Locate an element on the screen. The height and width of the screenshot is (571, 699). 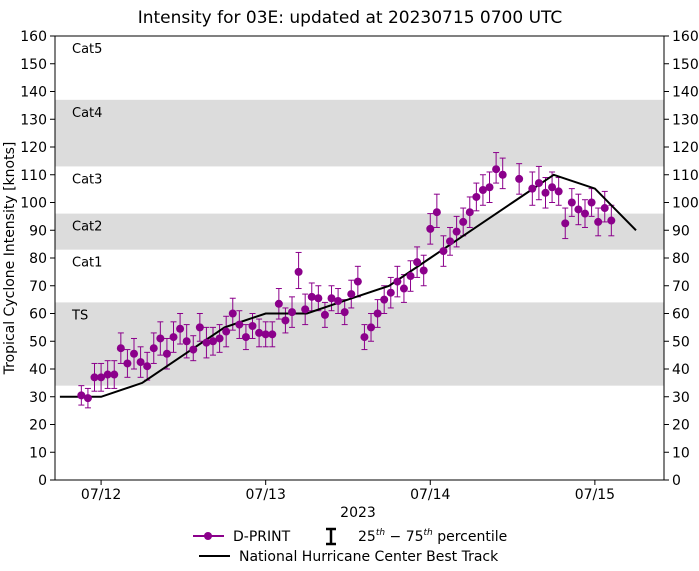
y-tick-label-right: 110 is located at coordinates (685, 176).